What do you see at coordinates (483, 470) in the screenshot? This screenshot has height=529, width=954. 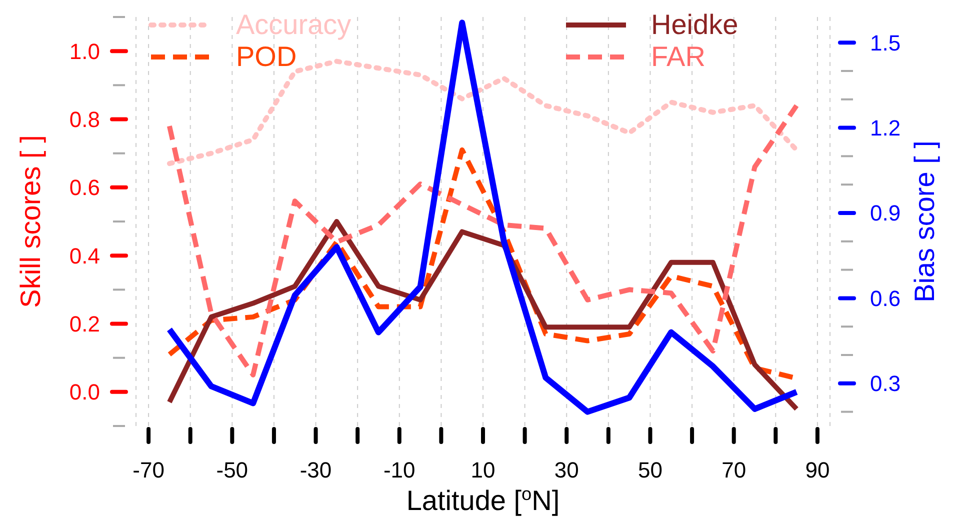 I see `x-tick-label: 10` at bounding box center [483, 470].